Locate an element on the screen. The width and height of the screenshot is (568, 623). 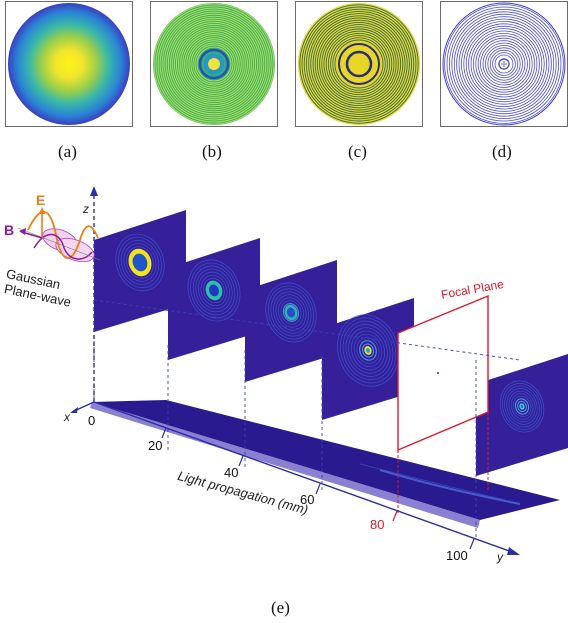
panel-a-graphic is located at coordinates (69, 64).